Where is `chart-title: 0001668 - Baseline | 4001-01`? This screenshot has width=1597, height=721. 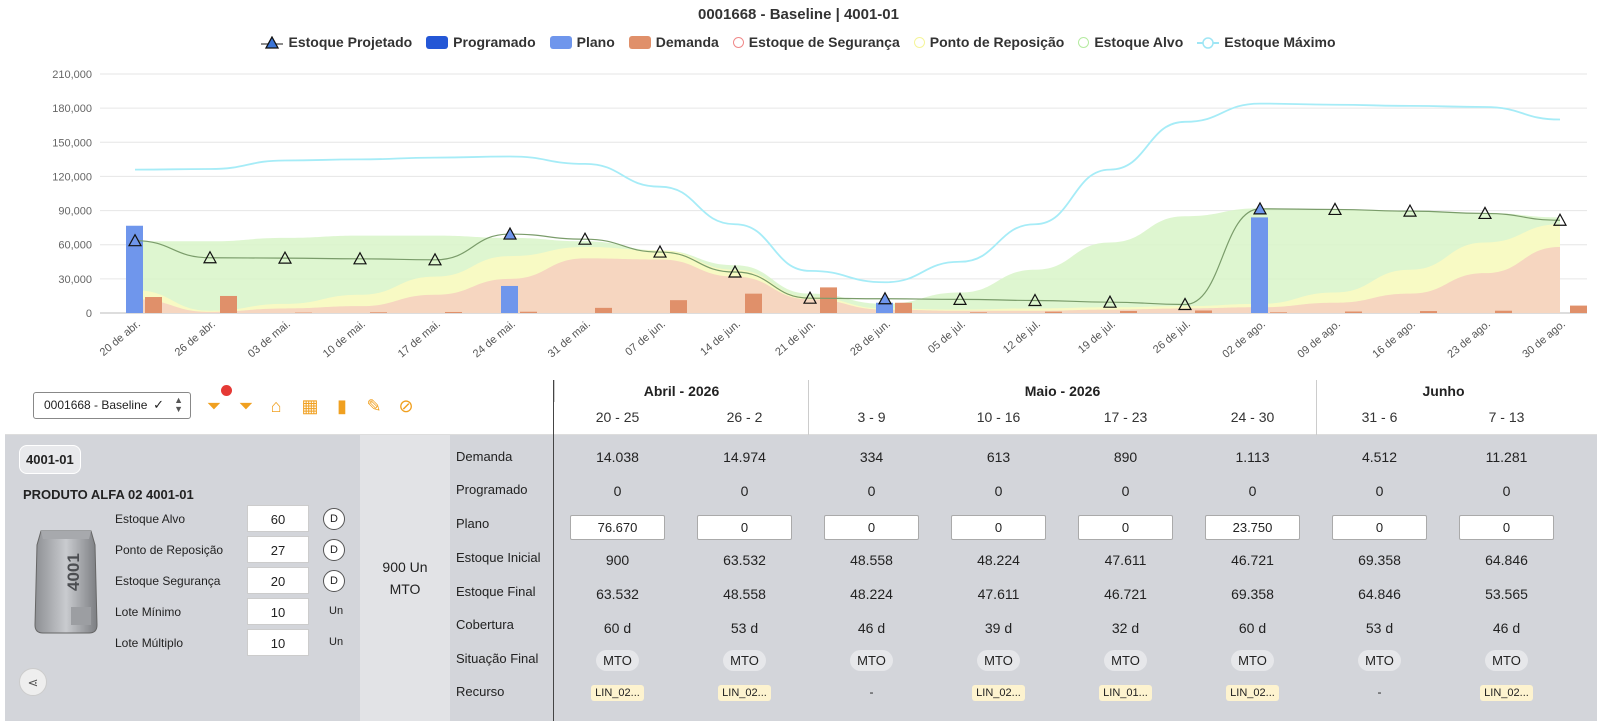
chart-title: 0001668 - Baseline | 4001-01 is located at coordinates (798, 14).